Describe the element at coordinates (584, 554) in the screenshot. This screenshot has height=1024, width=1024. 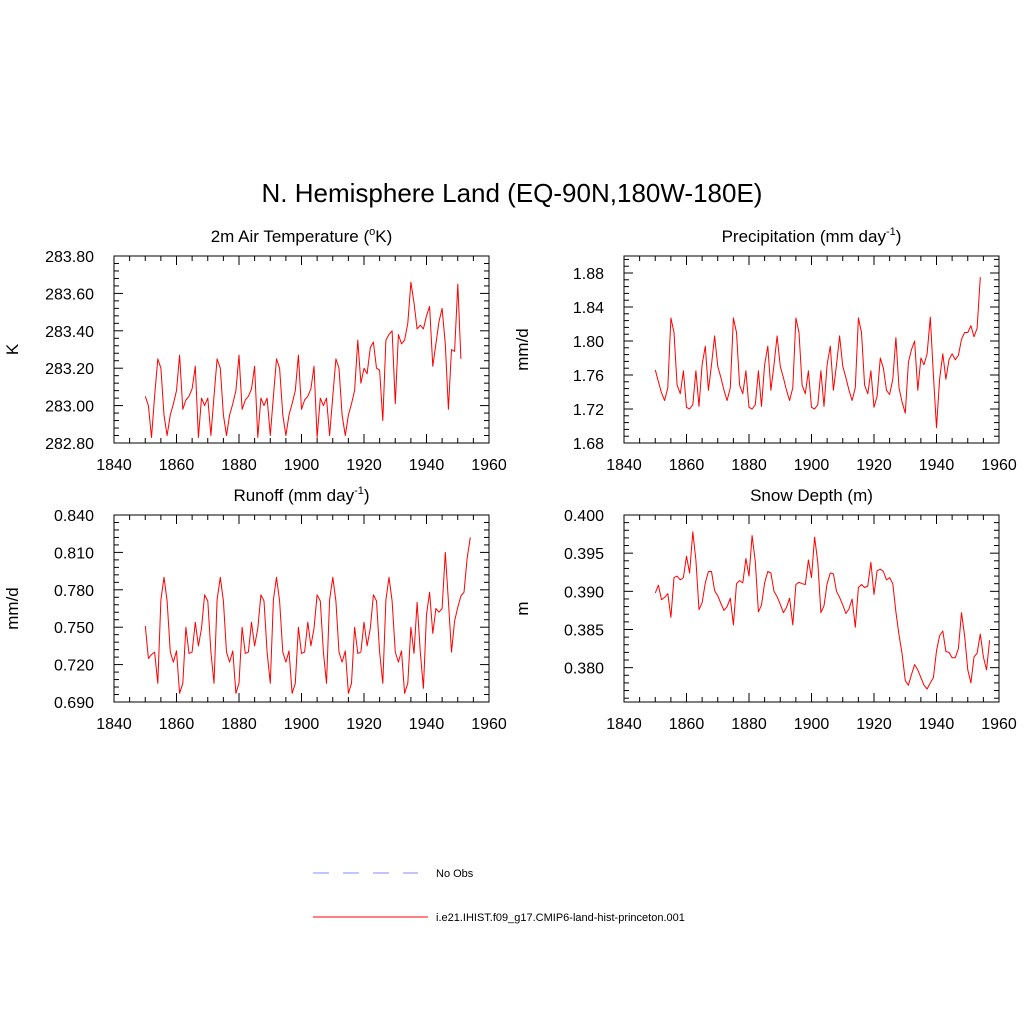
I see `y-tick-label: 0.395` at that location.